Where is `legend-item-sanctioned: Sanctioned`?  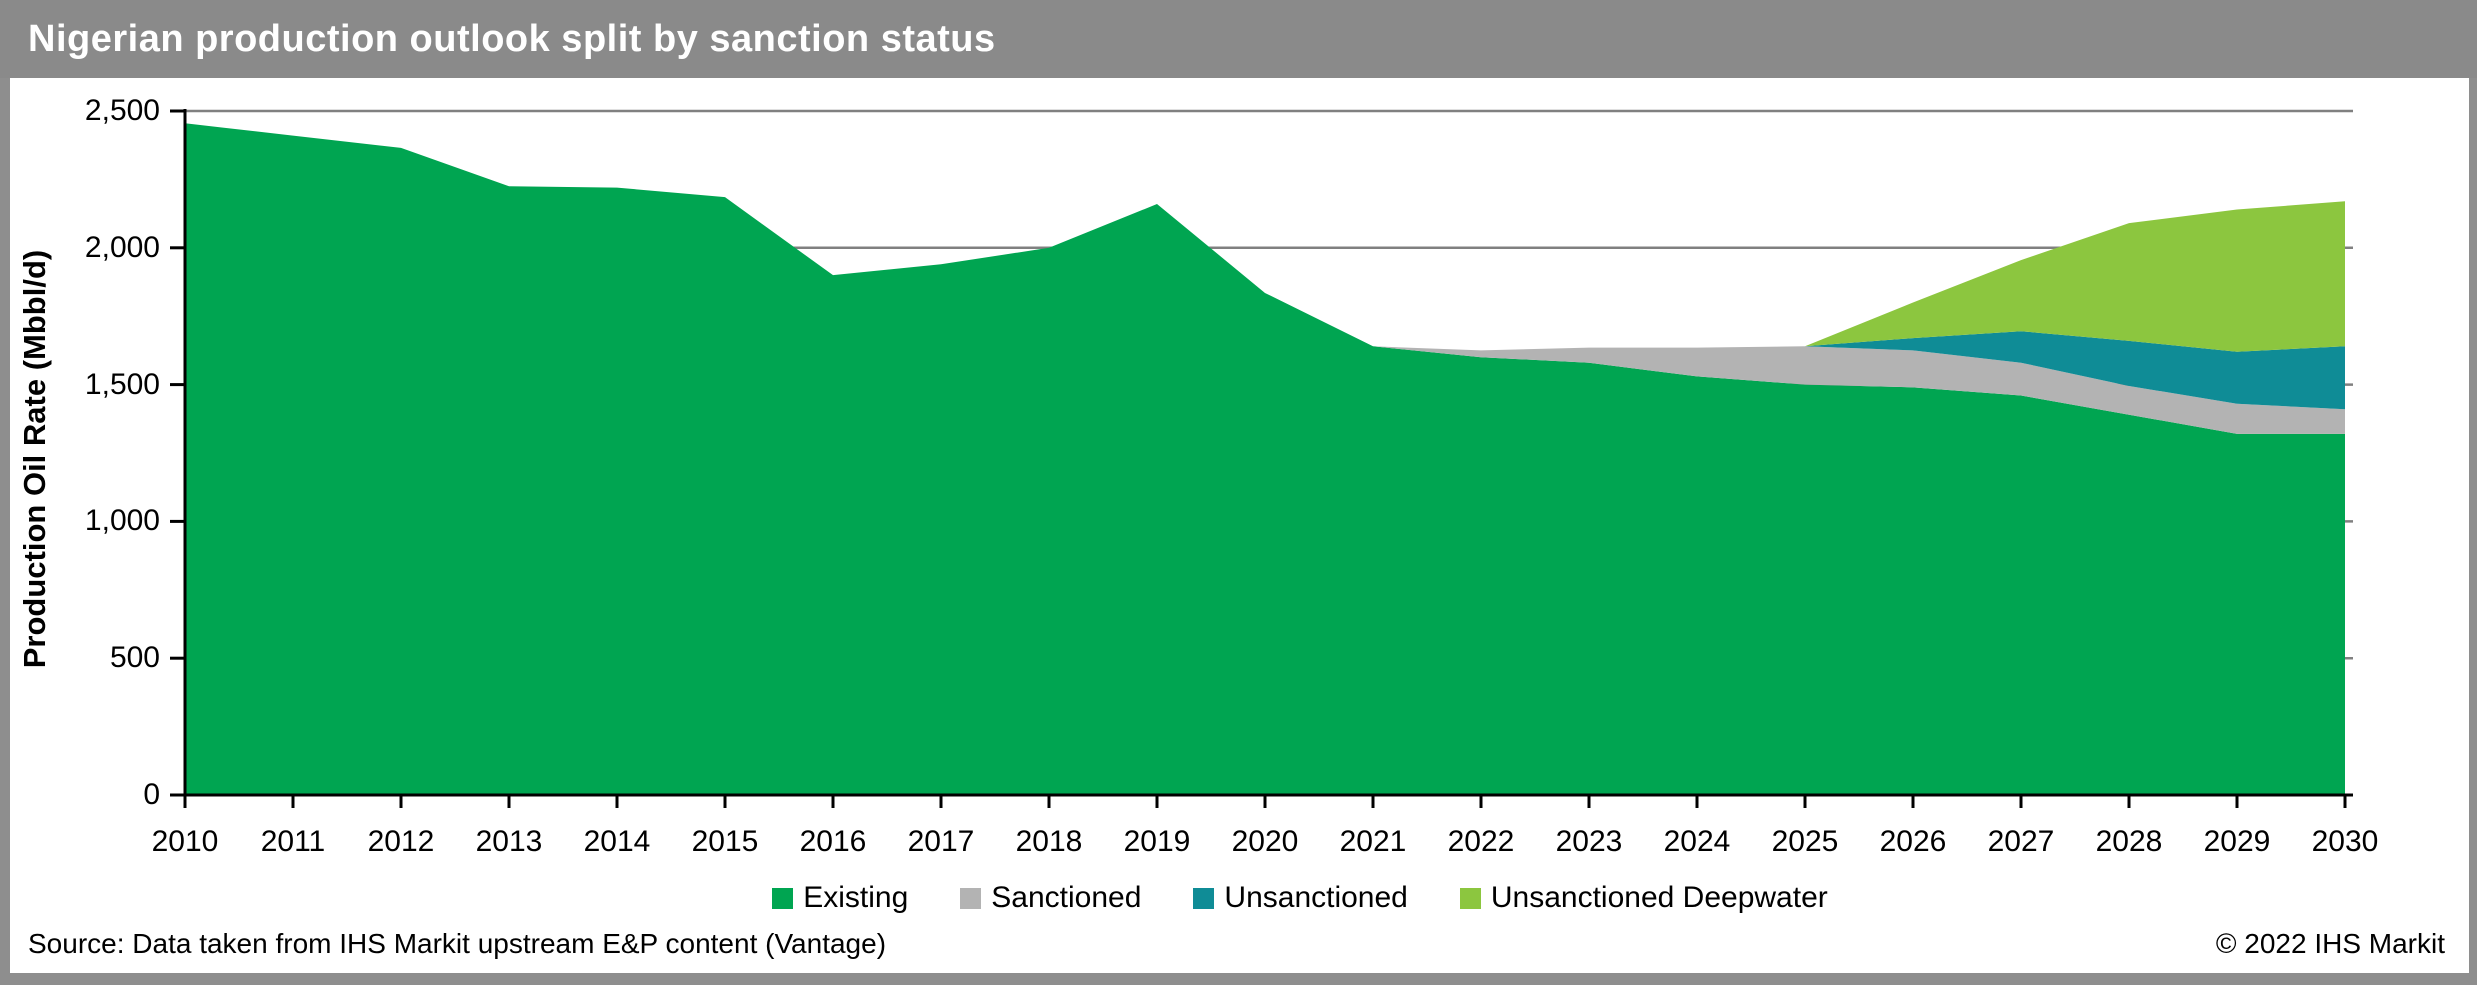 legend-item-sanctioned: Sanctioned is located at coordinates (1050, 898).